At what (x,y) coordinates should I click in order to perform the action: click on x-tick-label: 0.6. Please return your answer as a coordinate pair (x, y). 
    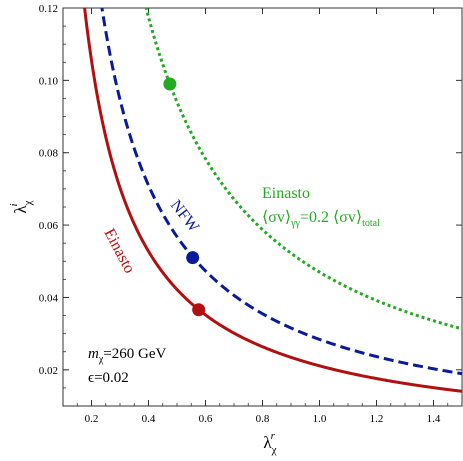
    Looking at the image, I should click on (206, 419).